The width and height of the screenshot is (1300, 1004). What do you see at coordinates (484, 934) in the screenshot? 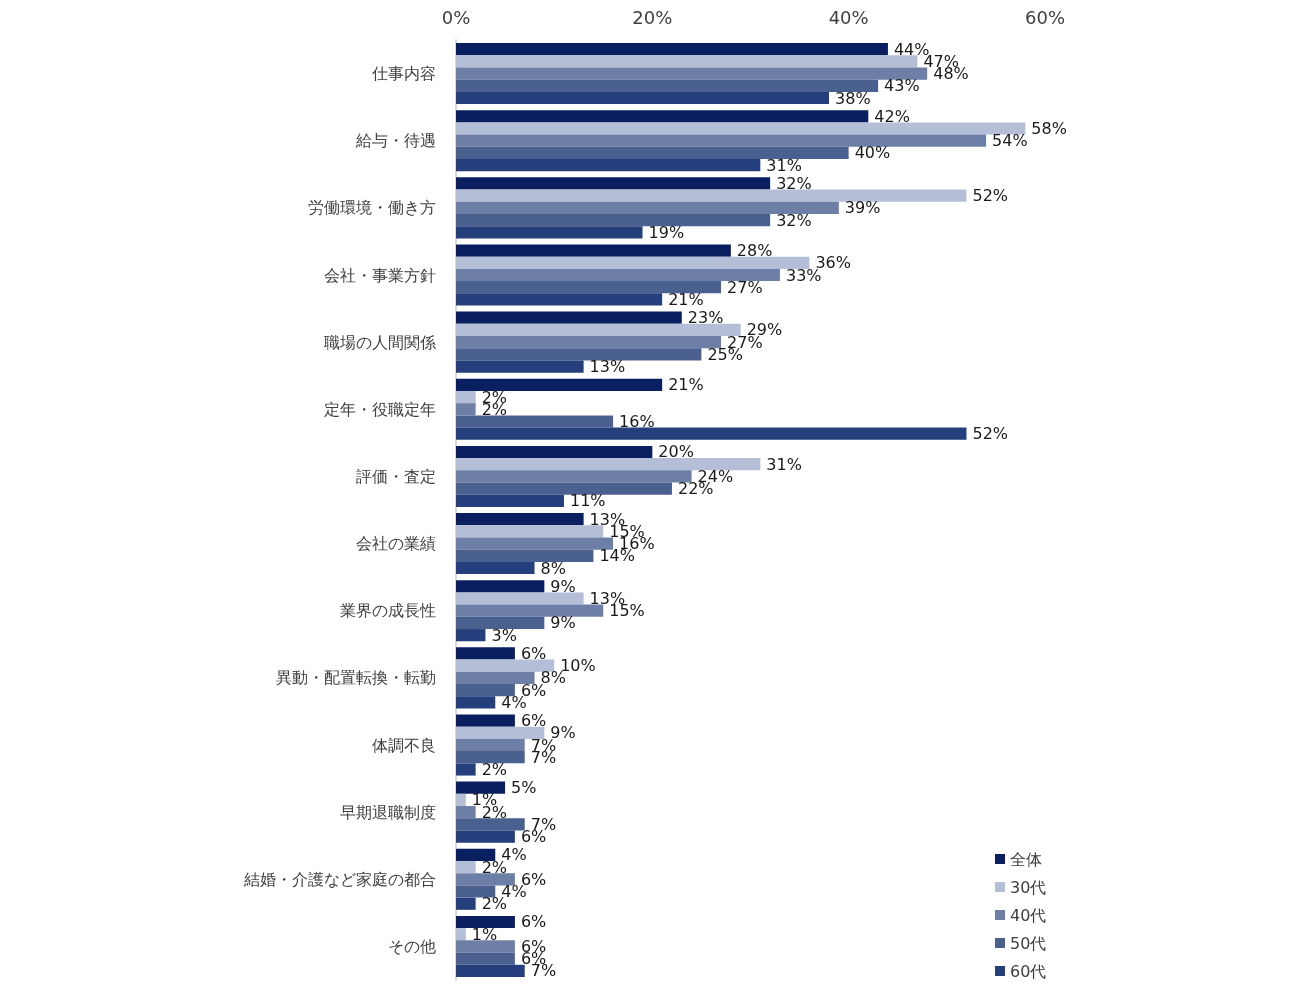
I see `data-label: 1%` at bounding box center [484, 934].